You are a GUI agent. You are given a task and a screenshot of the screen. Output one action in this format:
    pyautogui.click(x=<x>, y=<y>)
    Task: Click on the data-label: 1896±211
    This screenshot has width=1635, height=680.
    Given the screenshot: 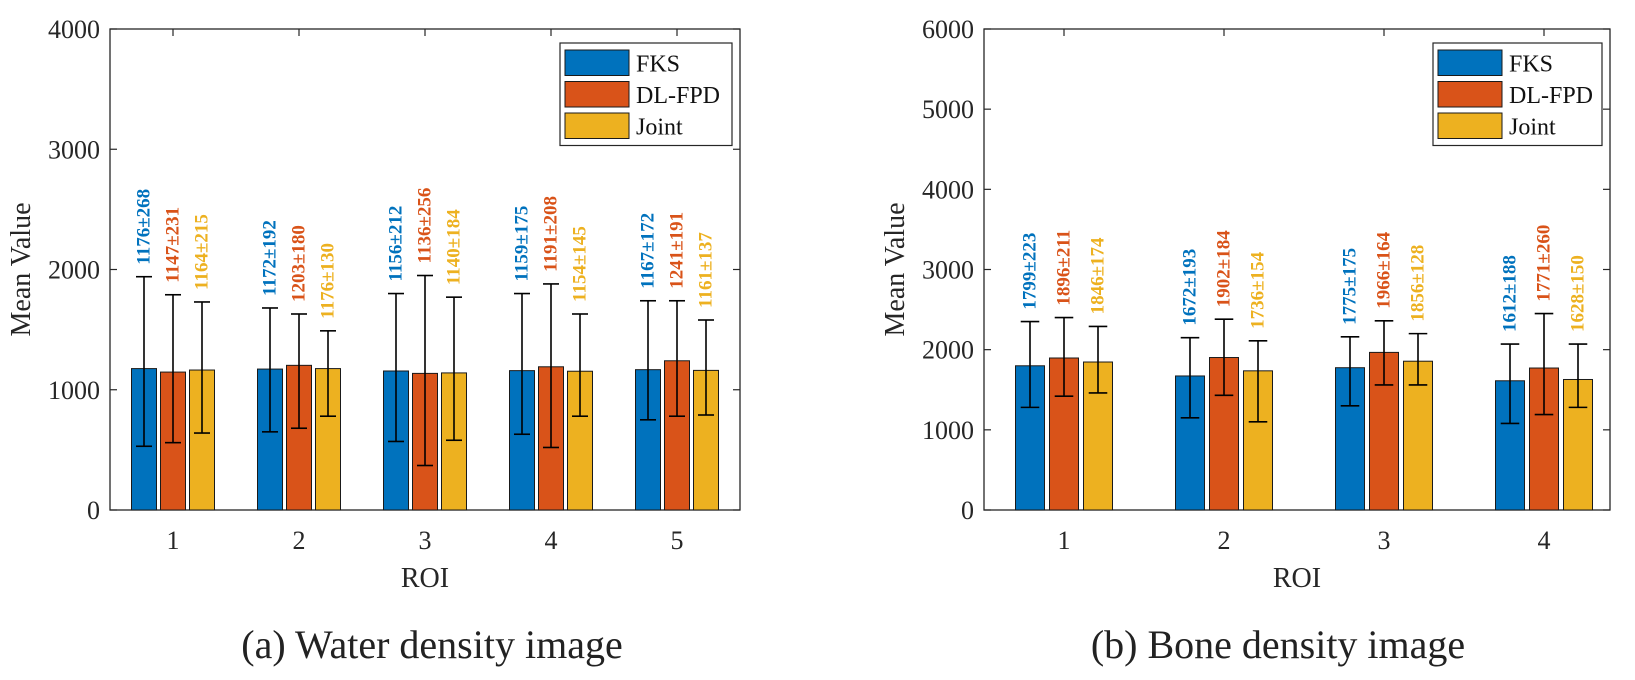 What is the action you would take?
    pyautogui.click(x=1064, y=268)
    